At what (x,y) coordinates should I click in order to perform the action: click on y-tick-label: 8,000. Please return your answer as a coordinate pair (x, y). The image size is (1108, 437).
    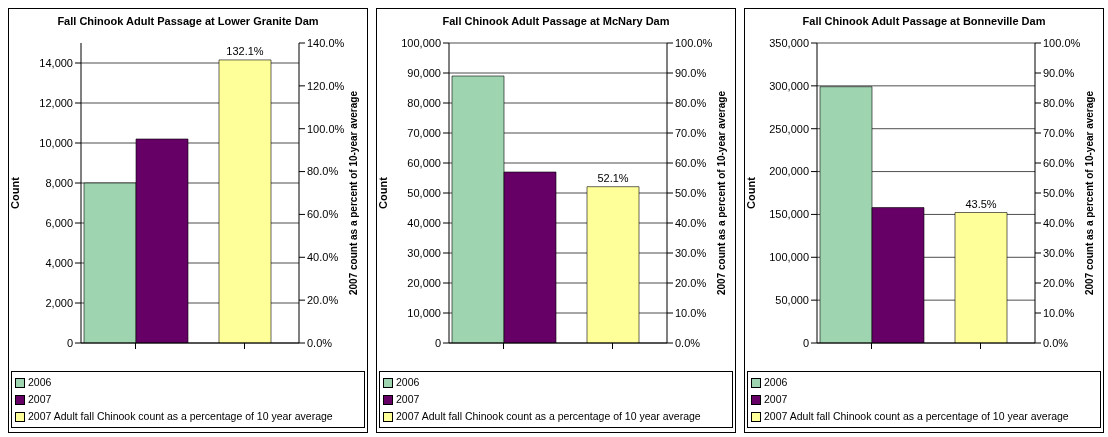
    Looking at the image, I should click on (59, 182).